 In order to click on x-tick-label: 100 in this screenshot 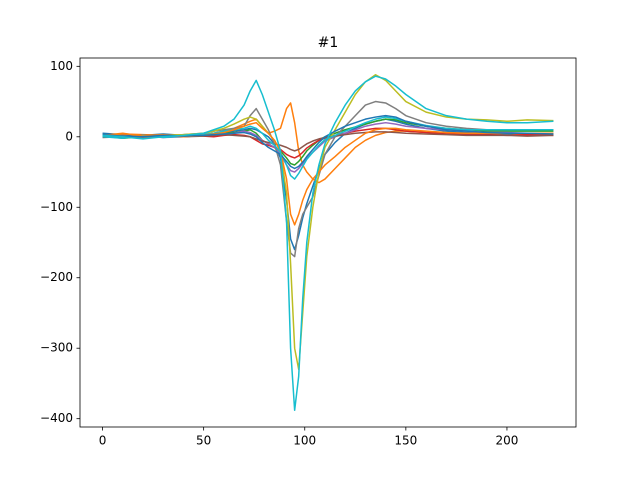, I will do `click(304, 441)`.